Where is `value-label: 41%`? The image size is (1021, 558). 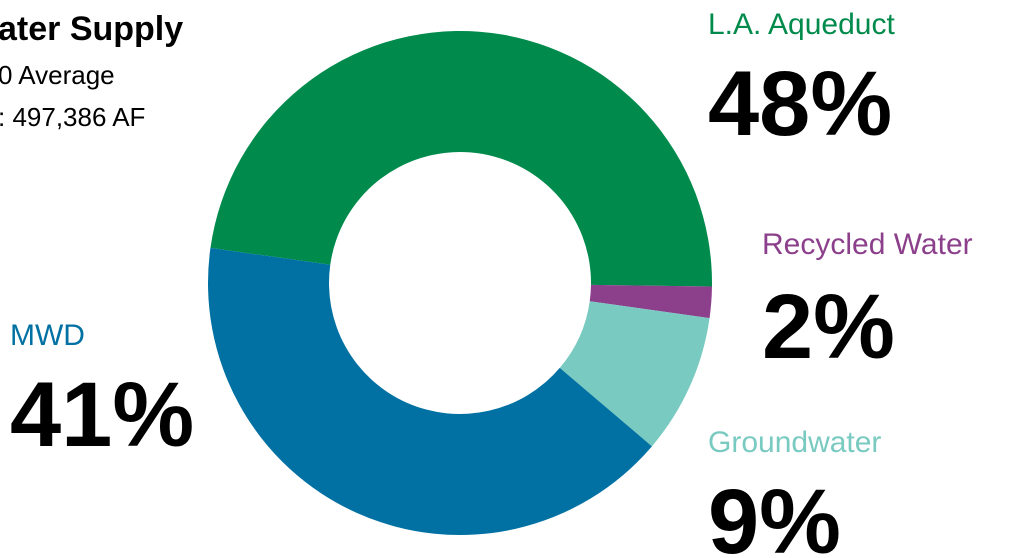 value-label: 41% is located at coordinates (102, 415).